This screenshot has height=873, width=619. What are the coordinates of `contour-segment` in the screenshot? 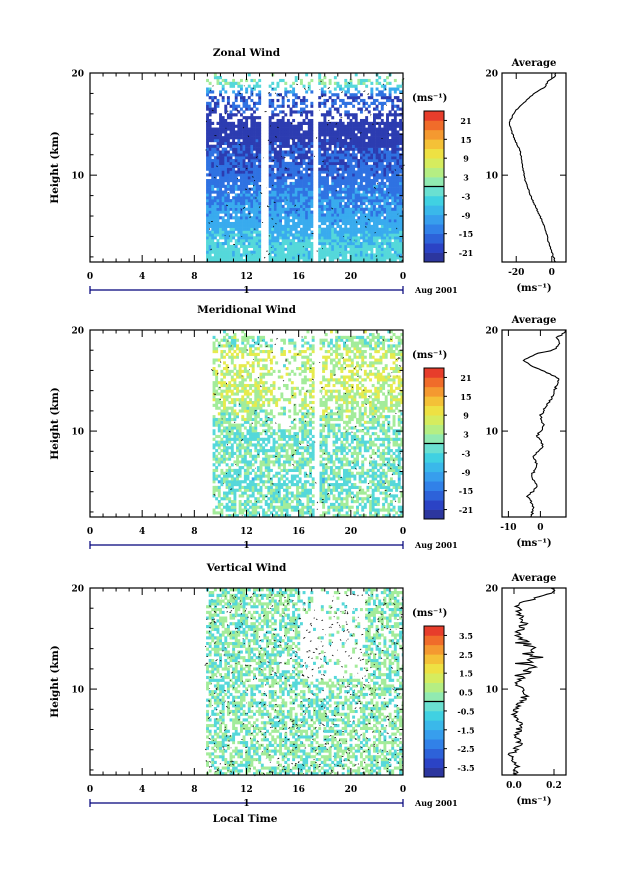 It's located at (278, 94).